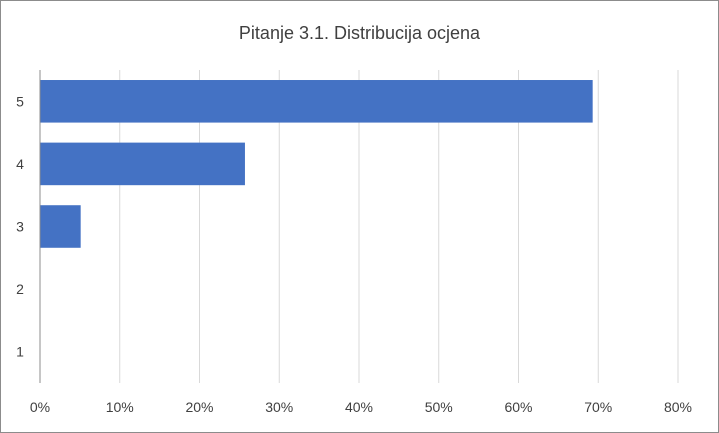 This screenshot has width=719, height=433. Describe the element at coordinates (360, 33) in the screenshot. I see `chart-title: Pitanje 3.1. Distribucija ocjena` at that location.